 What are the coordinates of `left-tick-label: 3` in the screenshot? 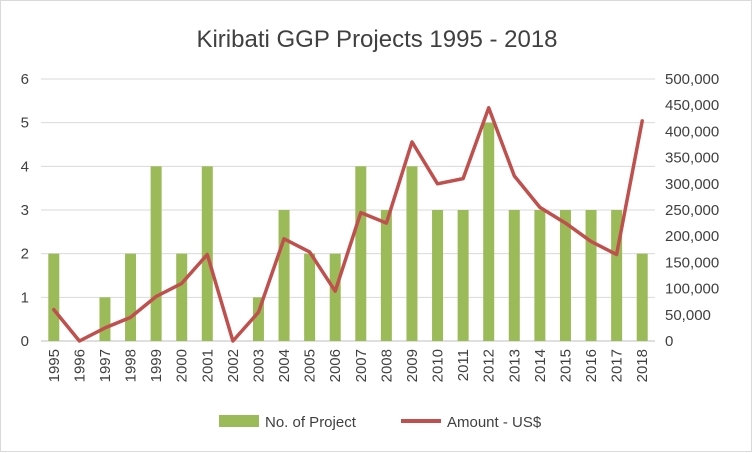 It's located at (25, 210).